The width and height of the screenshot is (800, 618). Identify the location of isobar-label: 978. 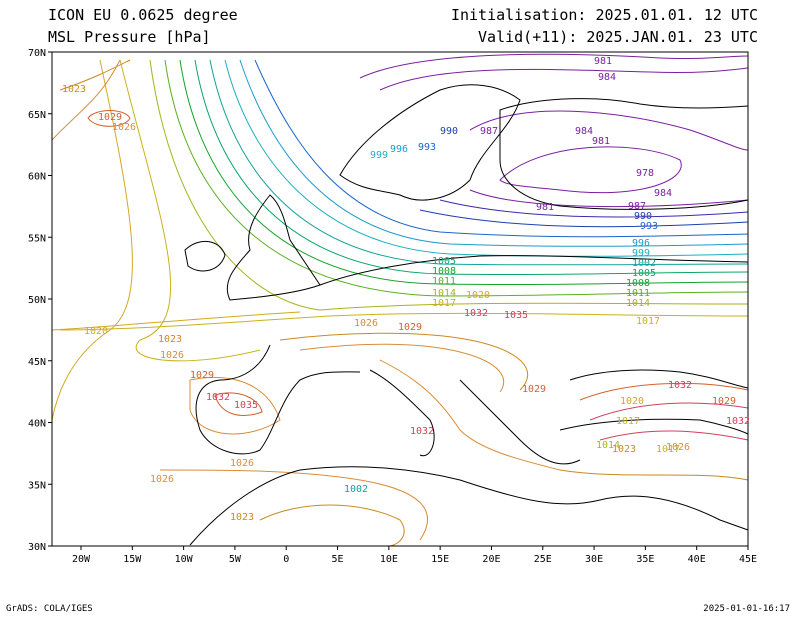
(645, 173).